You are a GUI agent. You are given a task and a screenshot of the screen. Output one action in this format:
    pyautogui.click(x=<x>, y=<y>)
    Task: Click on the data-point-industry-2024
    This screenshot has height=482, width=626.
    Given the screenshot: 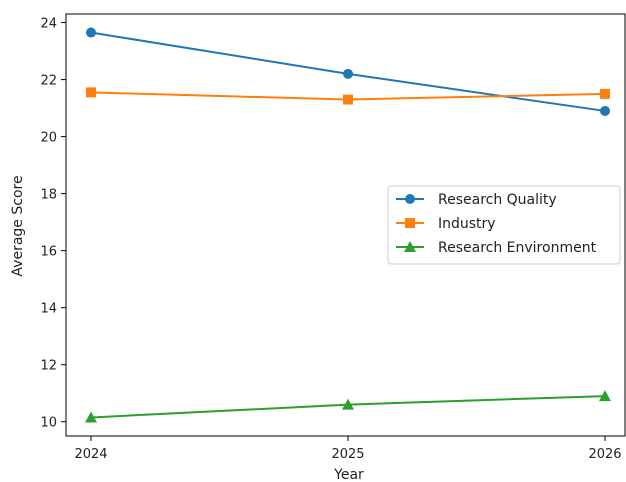 What is the action you would take?
    pyautogui.click(x=91, y=92)
    